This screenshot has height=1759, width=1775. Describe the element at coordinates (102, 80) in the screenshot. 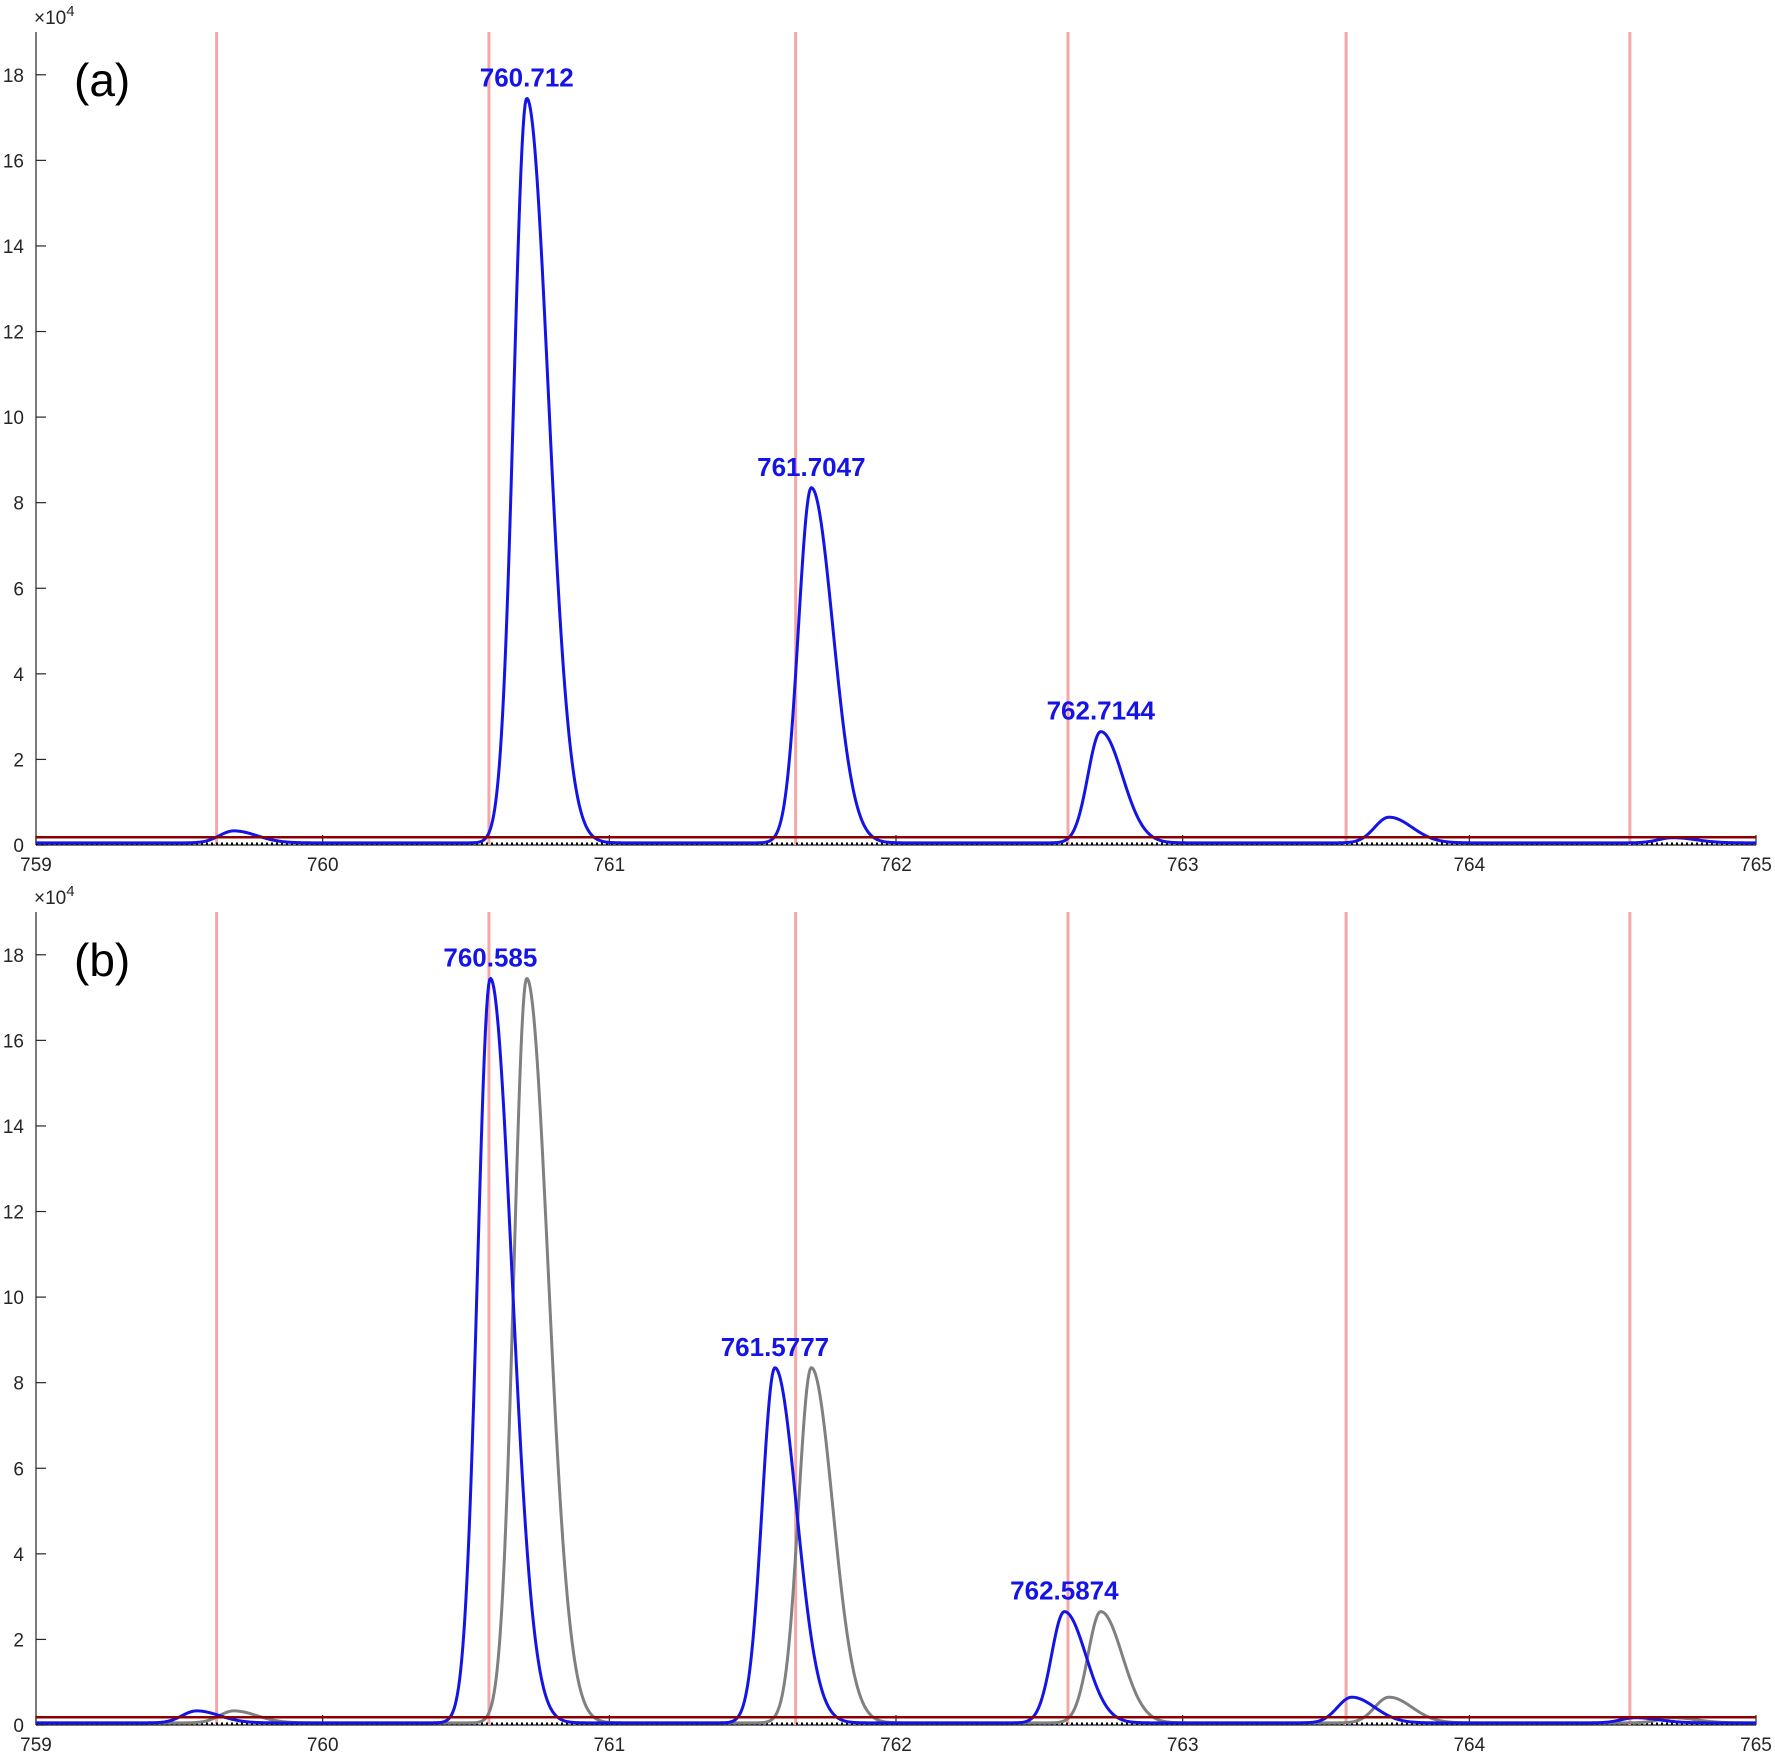

I see `panel-label: (a)` at that location.